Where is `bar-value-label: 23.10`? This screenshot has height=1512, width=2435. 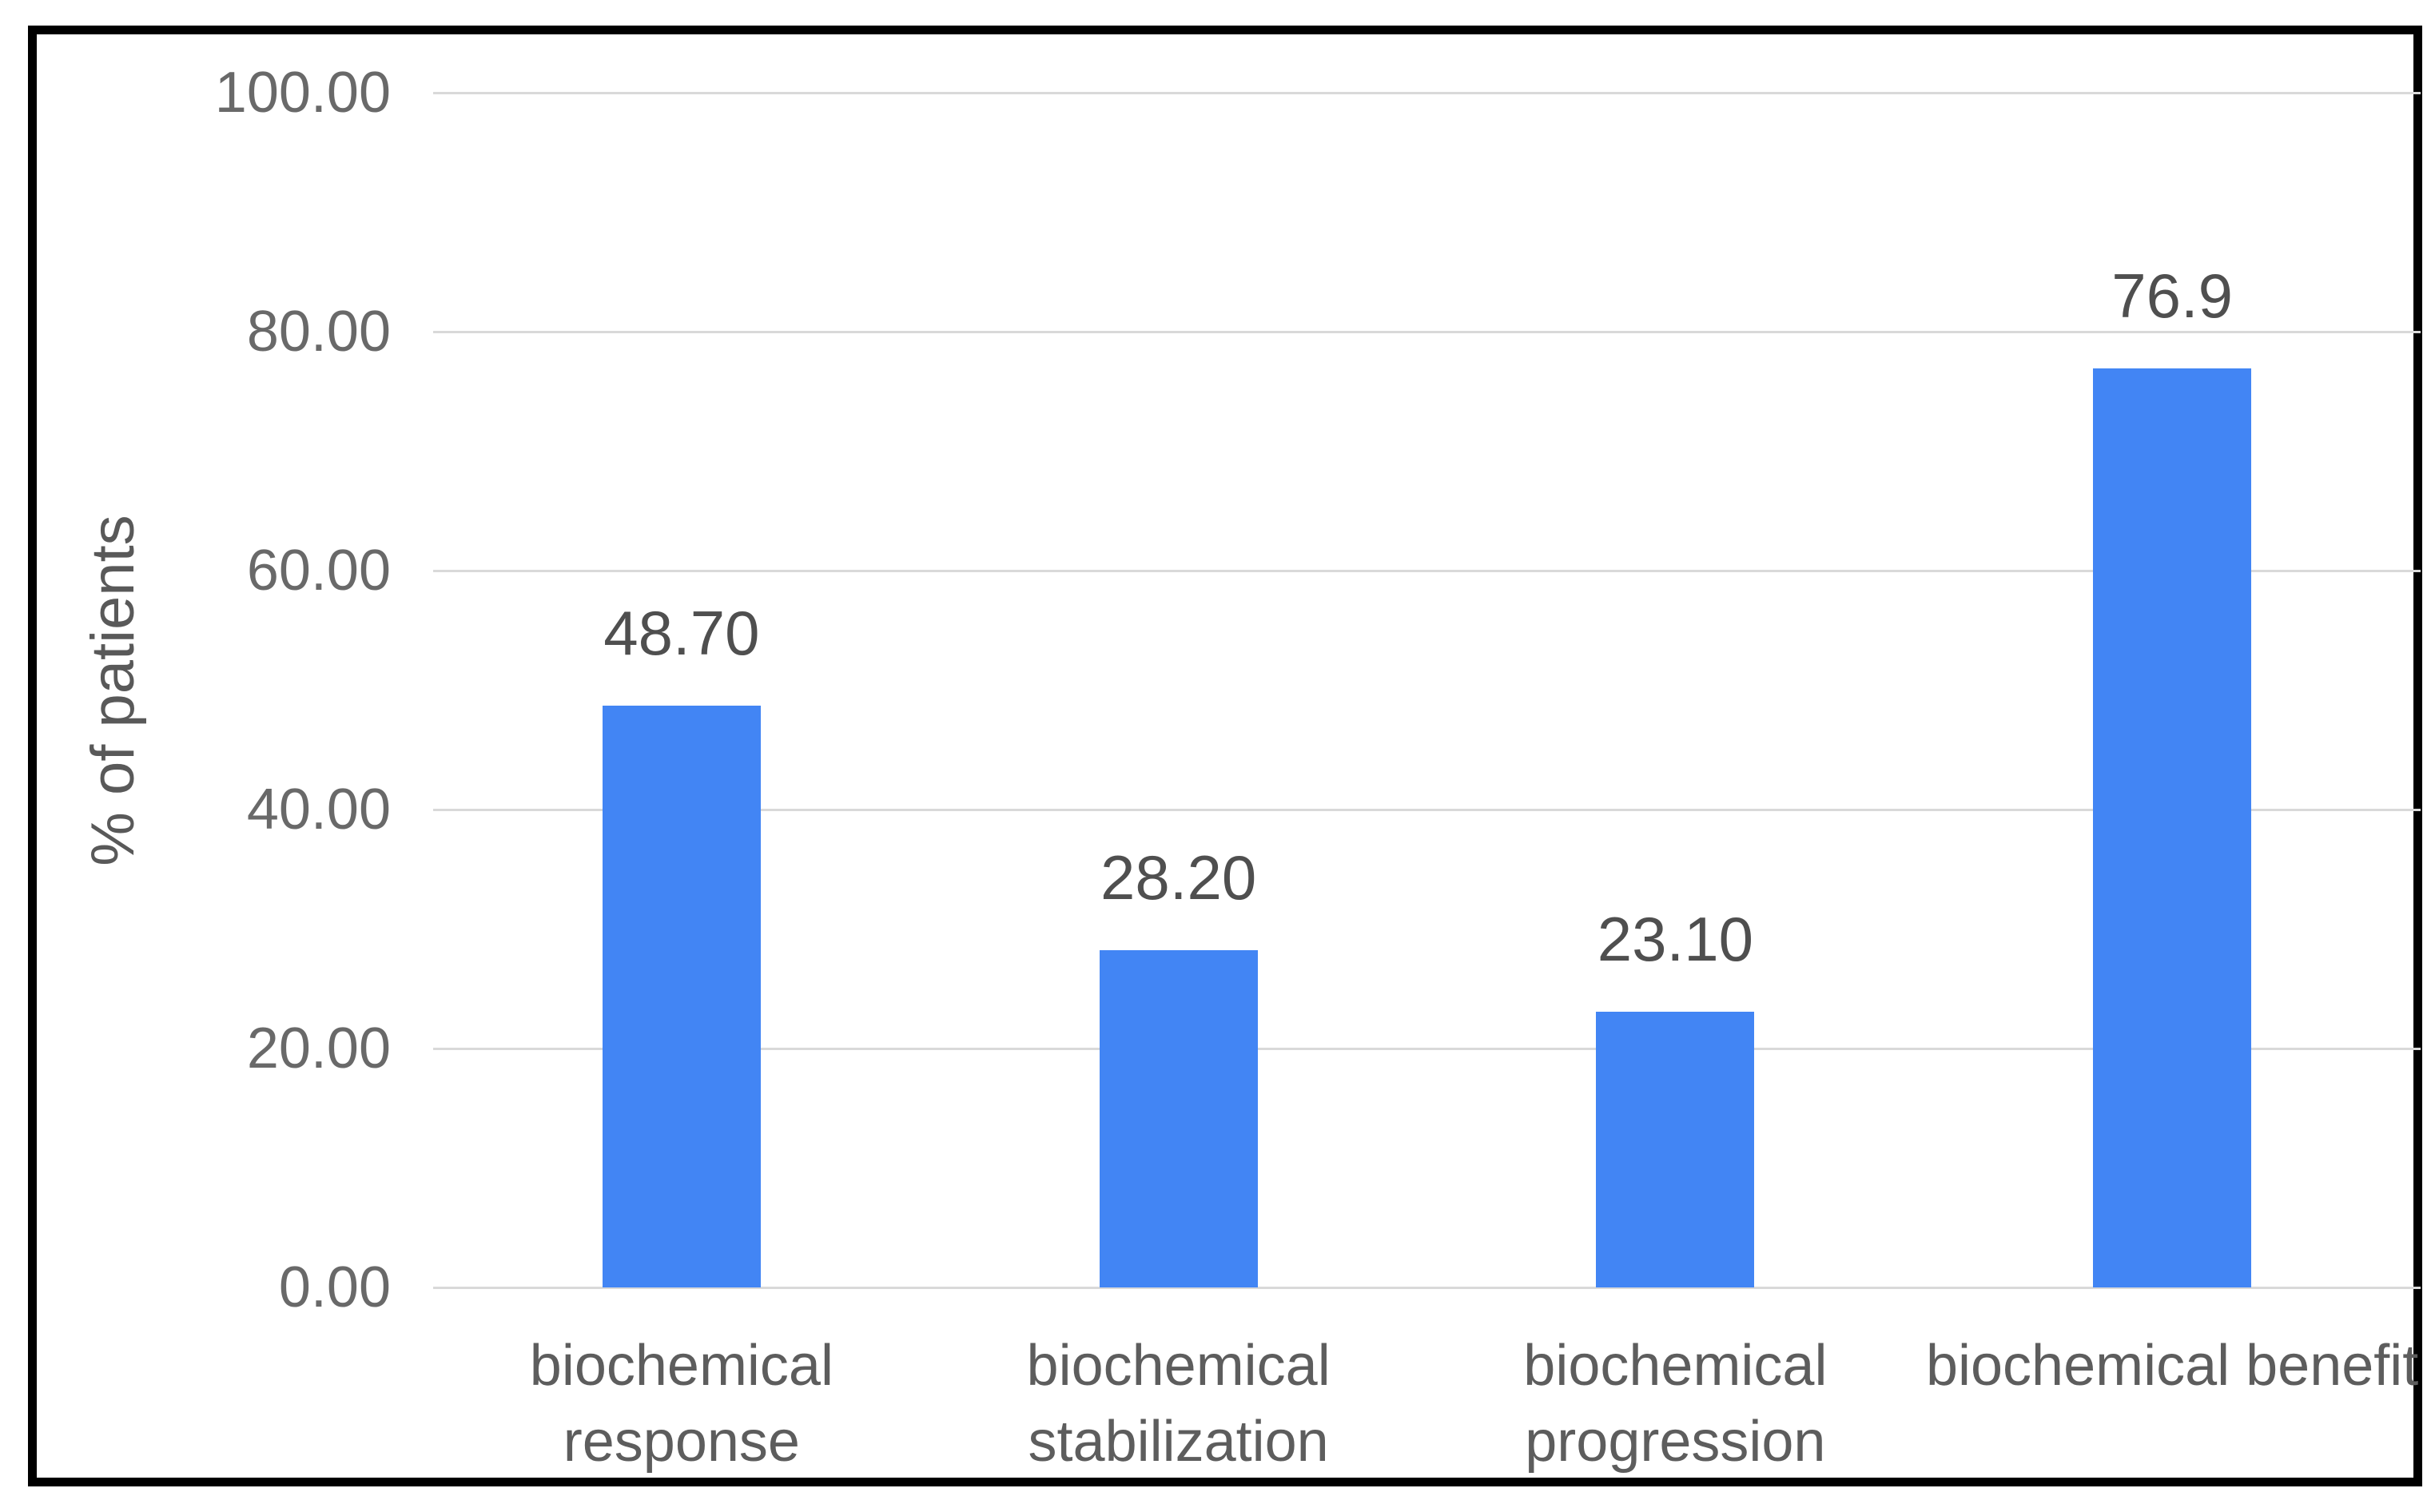 bar-value-label: 23.10 is located at coordinates (1675, 939).